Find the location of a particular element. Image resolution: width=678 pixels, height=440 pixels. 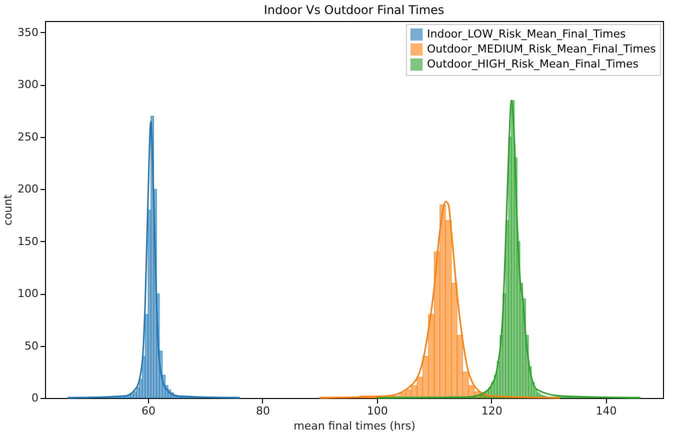

chart-title: Indoor Vs Outdoor Final Times is located at coordinates (354, 10).